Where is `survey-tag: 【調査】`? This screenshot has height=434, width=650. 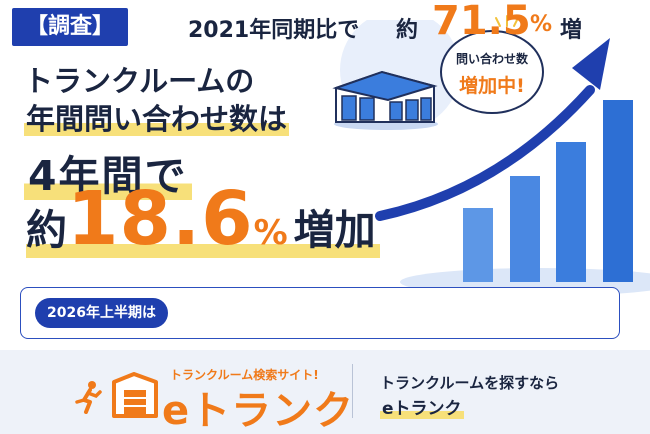 survey-tag: 【調査】 is located at coordinates (70, 27).